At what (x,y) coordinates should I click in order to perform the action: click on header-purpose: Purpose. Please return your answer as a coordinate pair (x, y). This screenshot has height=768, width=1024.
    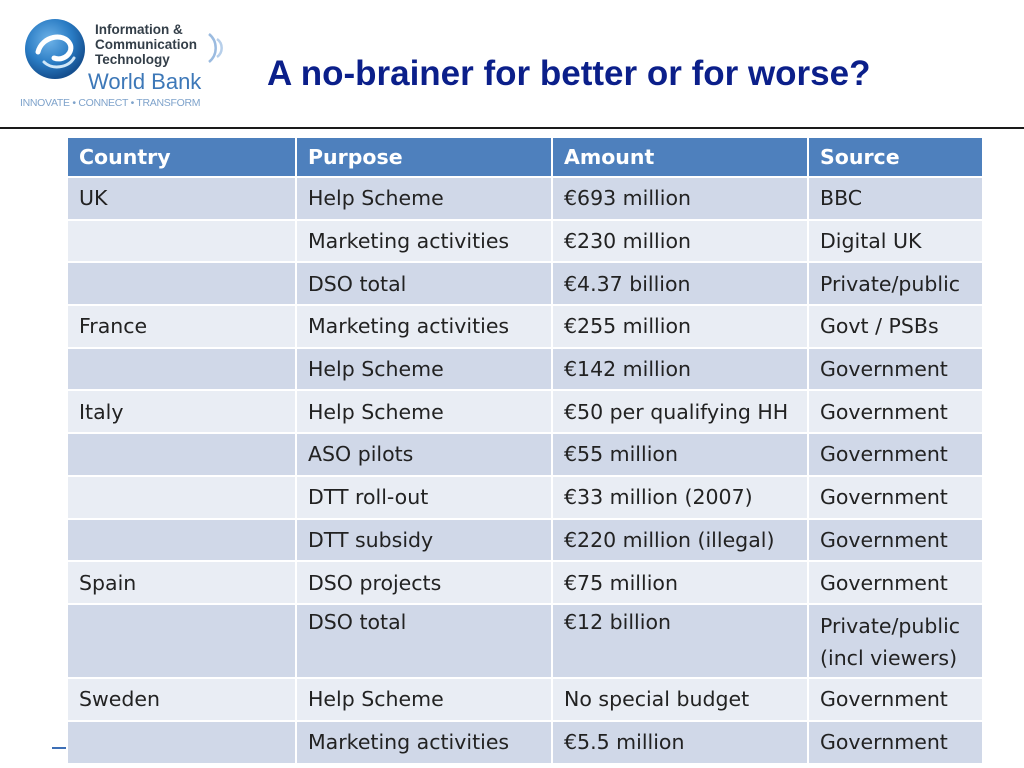
    Looking at the image, I should click on (424, 157).